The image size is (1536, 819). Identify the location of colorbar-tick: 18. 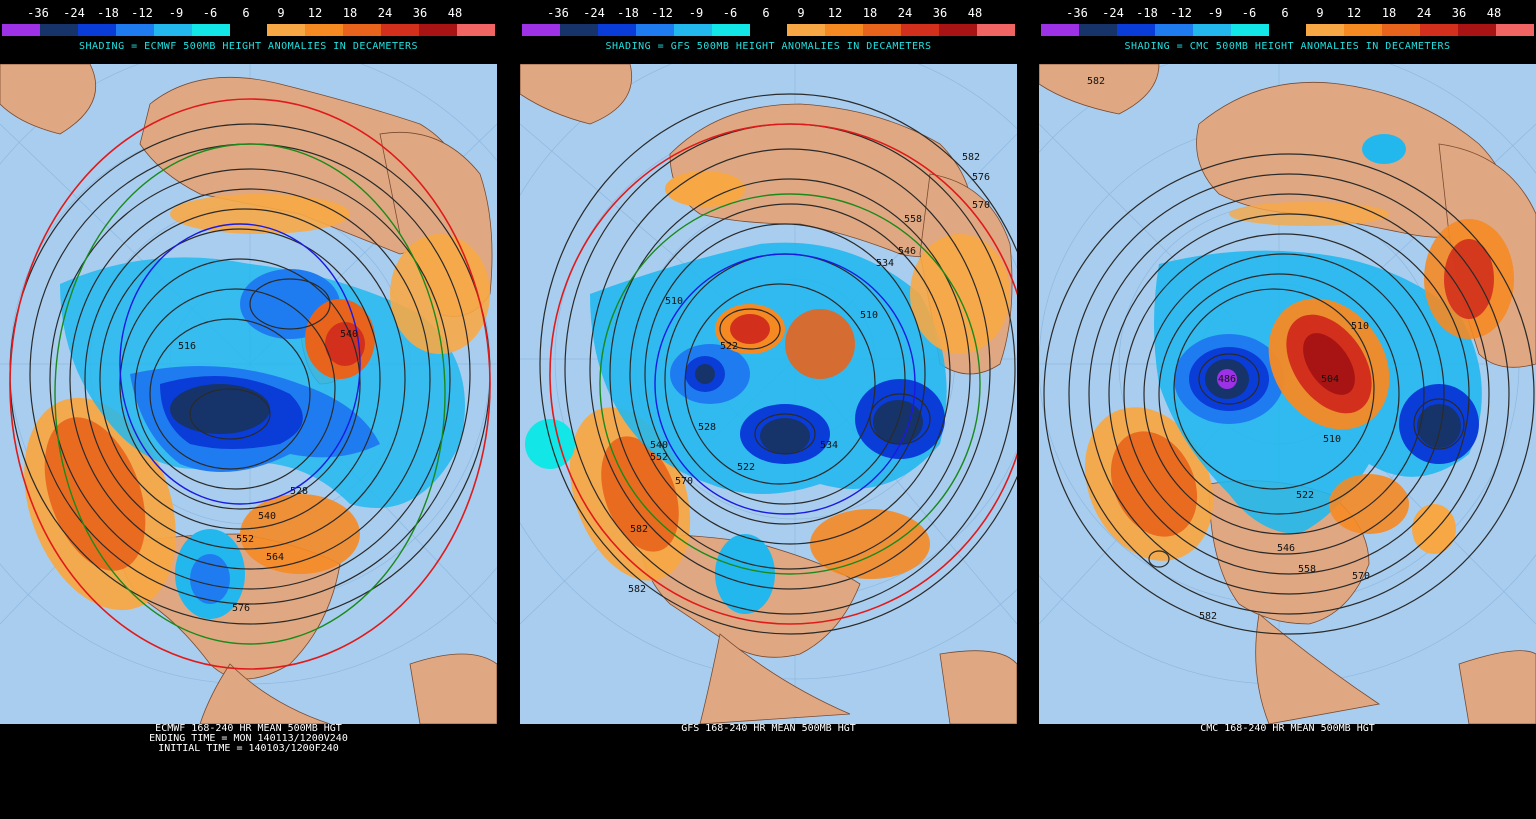
(870, 13).